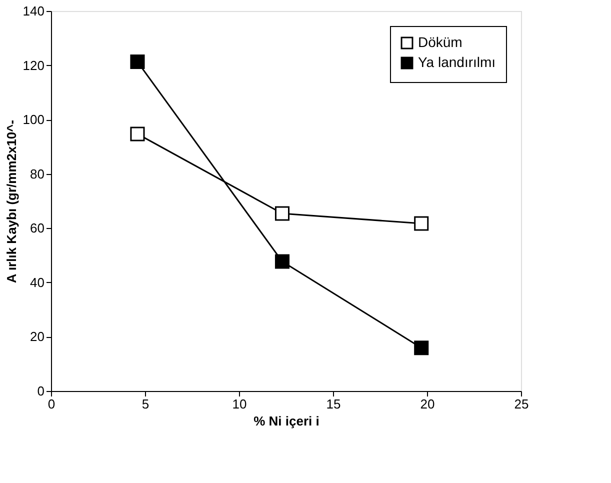 The width and height of the screenshot is (611, 483). What do you see at coordinates (37, 336) in the screenshot?
I see `y-tick-label: 20` at bounding box center [37, 336].